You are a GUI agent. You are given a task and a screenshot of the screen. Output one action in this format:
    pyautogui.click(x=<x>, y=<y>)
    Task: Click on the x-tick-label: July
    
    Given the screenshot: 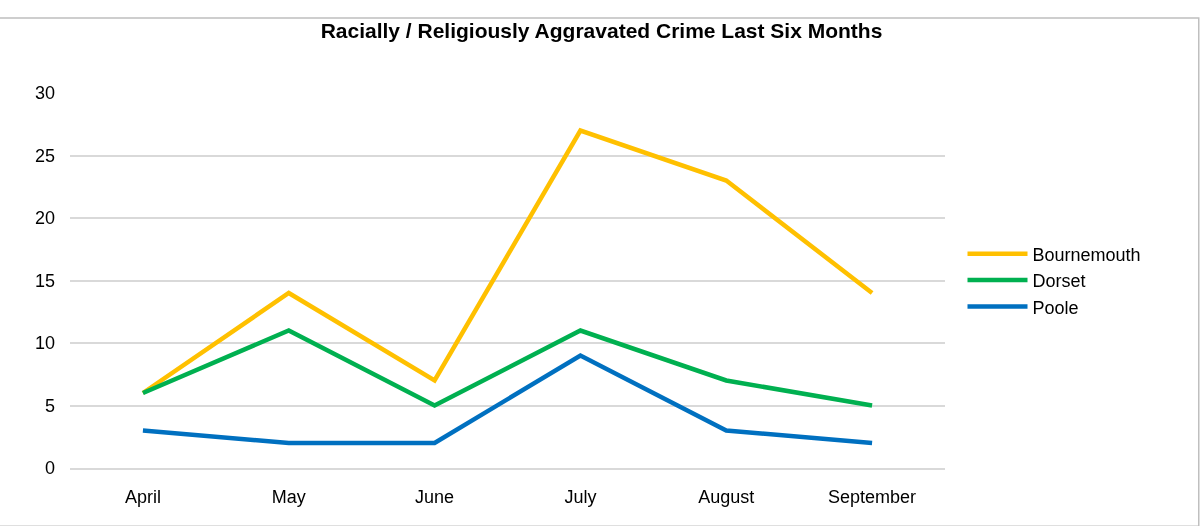 What is the action you would take?
    pyautogui.click(x=580, y=497)
    